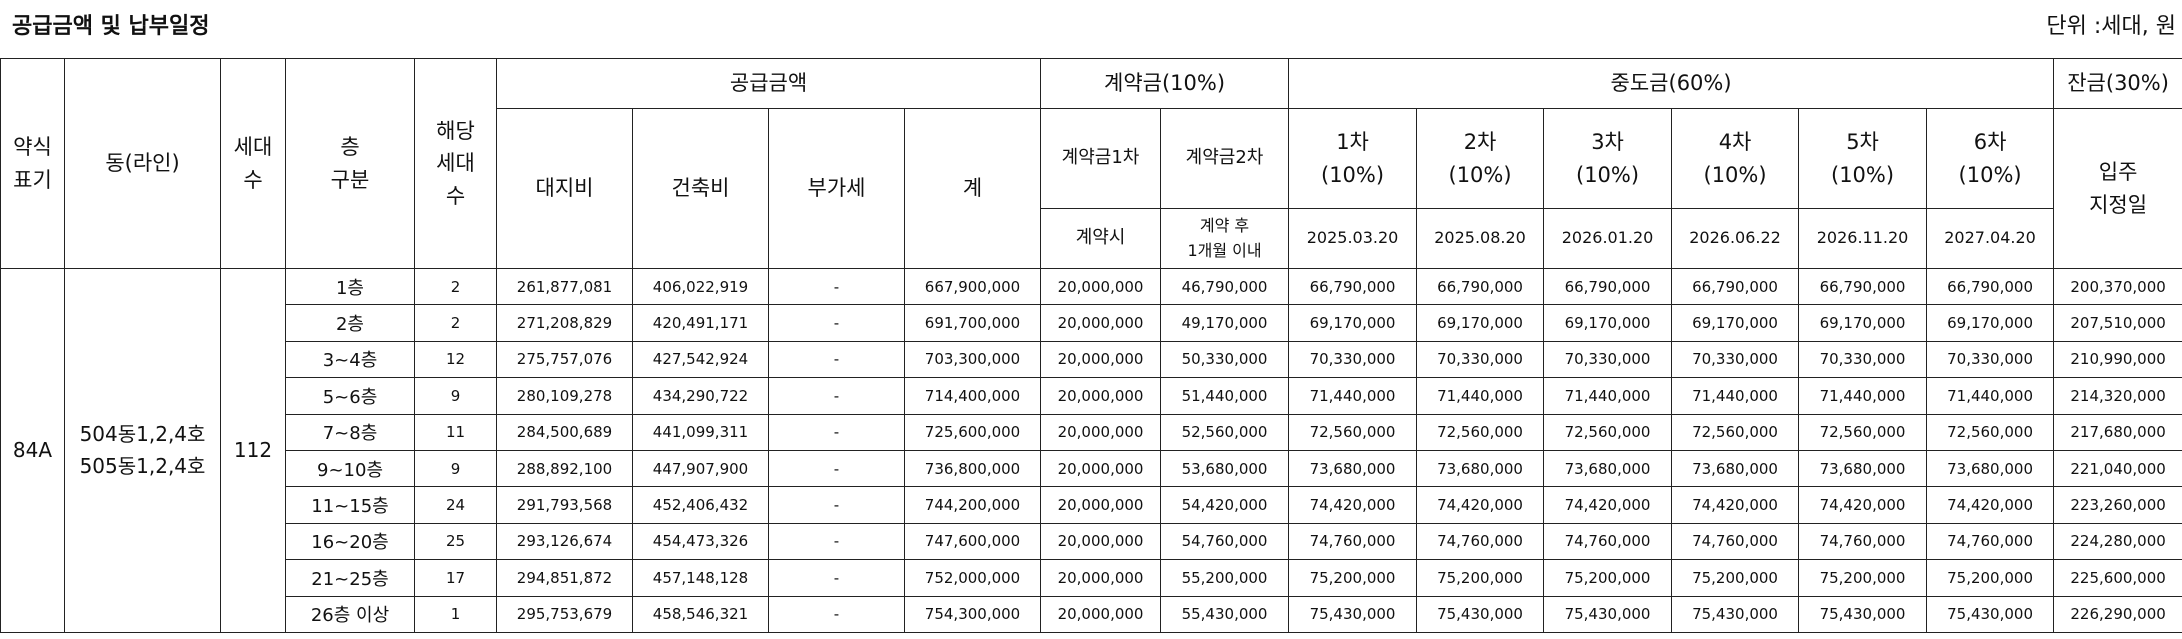 The height and width of the screenshot is (639, 2182). I want to click on cell-middle-2: 75,200,000, so click(1480, 578).